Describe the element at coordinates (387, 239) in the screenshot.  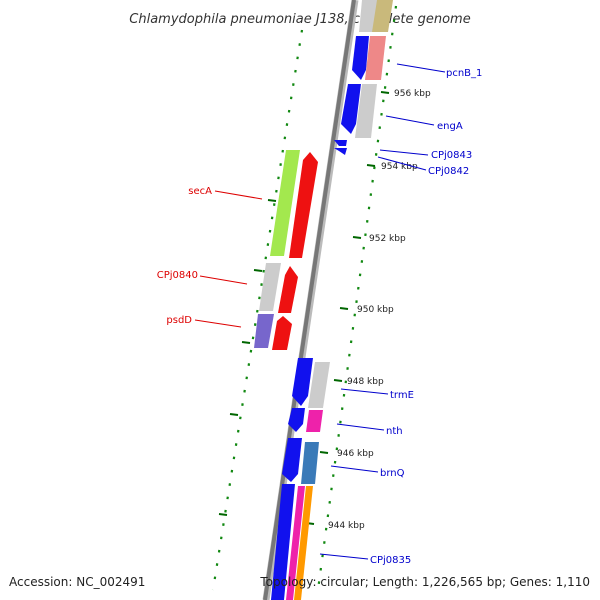
I see `kbp-label-952: 952 kbp` at that location.